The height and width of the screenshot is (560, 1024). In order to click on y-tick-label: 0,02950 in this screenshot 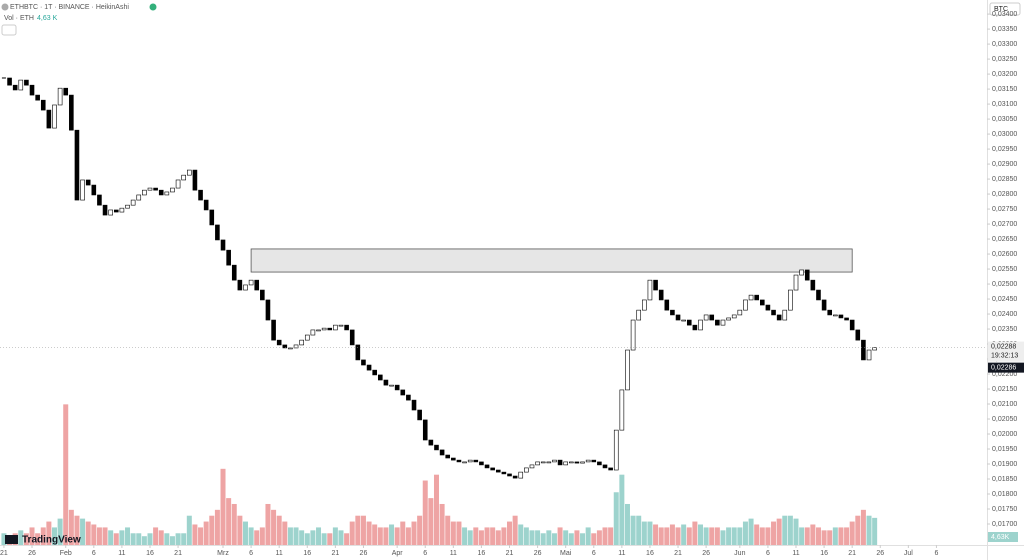, I will do `click(1004, 149)`.